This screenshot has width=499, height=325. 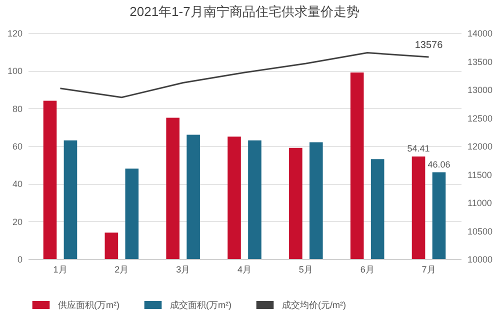 I want to click on y-tick-label: 100, so click(x=14, y=71).